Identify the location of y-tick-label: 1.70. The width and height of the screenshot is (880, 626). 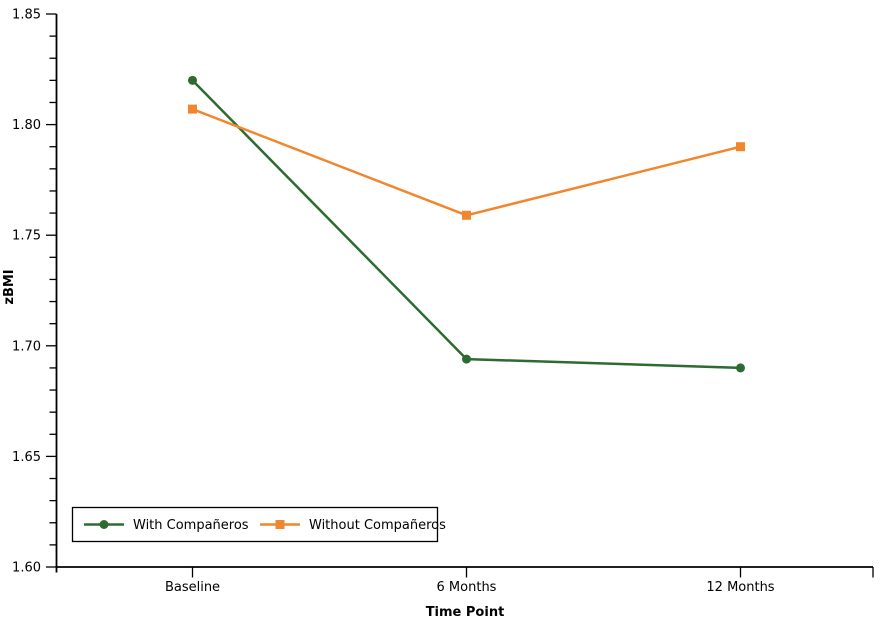
(26, 346).